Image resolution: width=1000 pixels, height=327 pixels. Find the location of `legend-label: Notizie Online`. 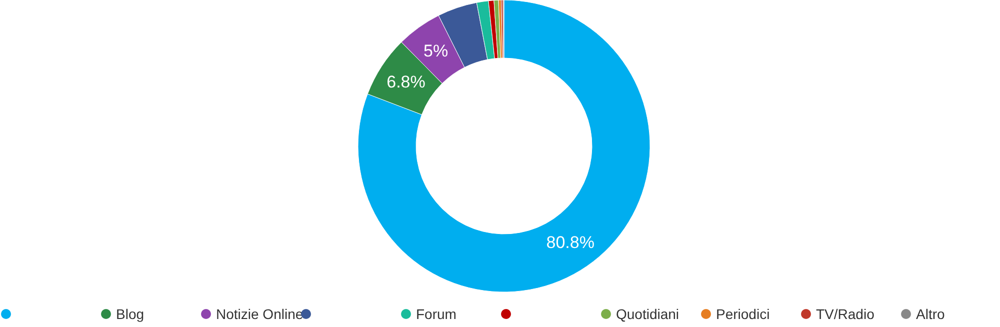

legend-label: Notizie Online is located at coordinates (260, 314).